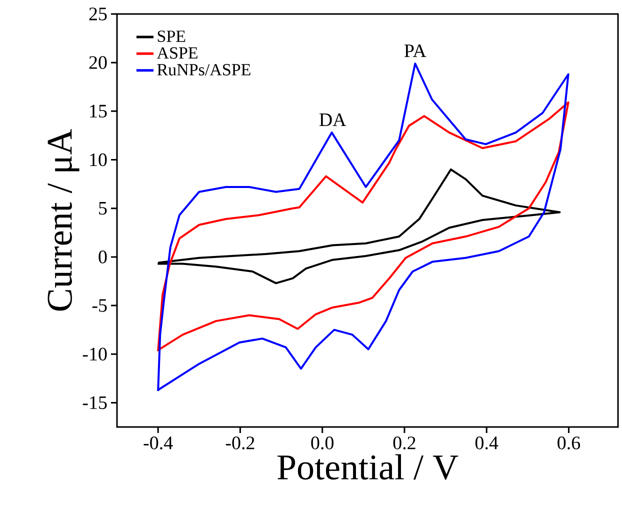 The height and width of the screenshot is (521, 622). I want to click on y-axis-title: Current / μA, so click(64, 220).